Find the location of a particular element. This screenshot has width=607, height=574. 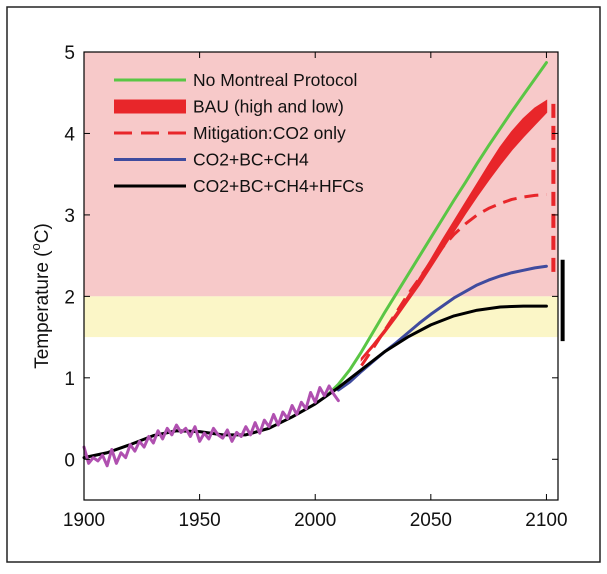

legend-label: BAU (high and low) is located at coordinates (268, 107).